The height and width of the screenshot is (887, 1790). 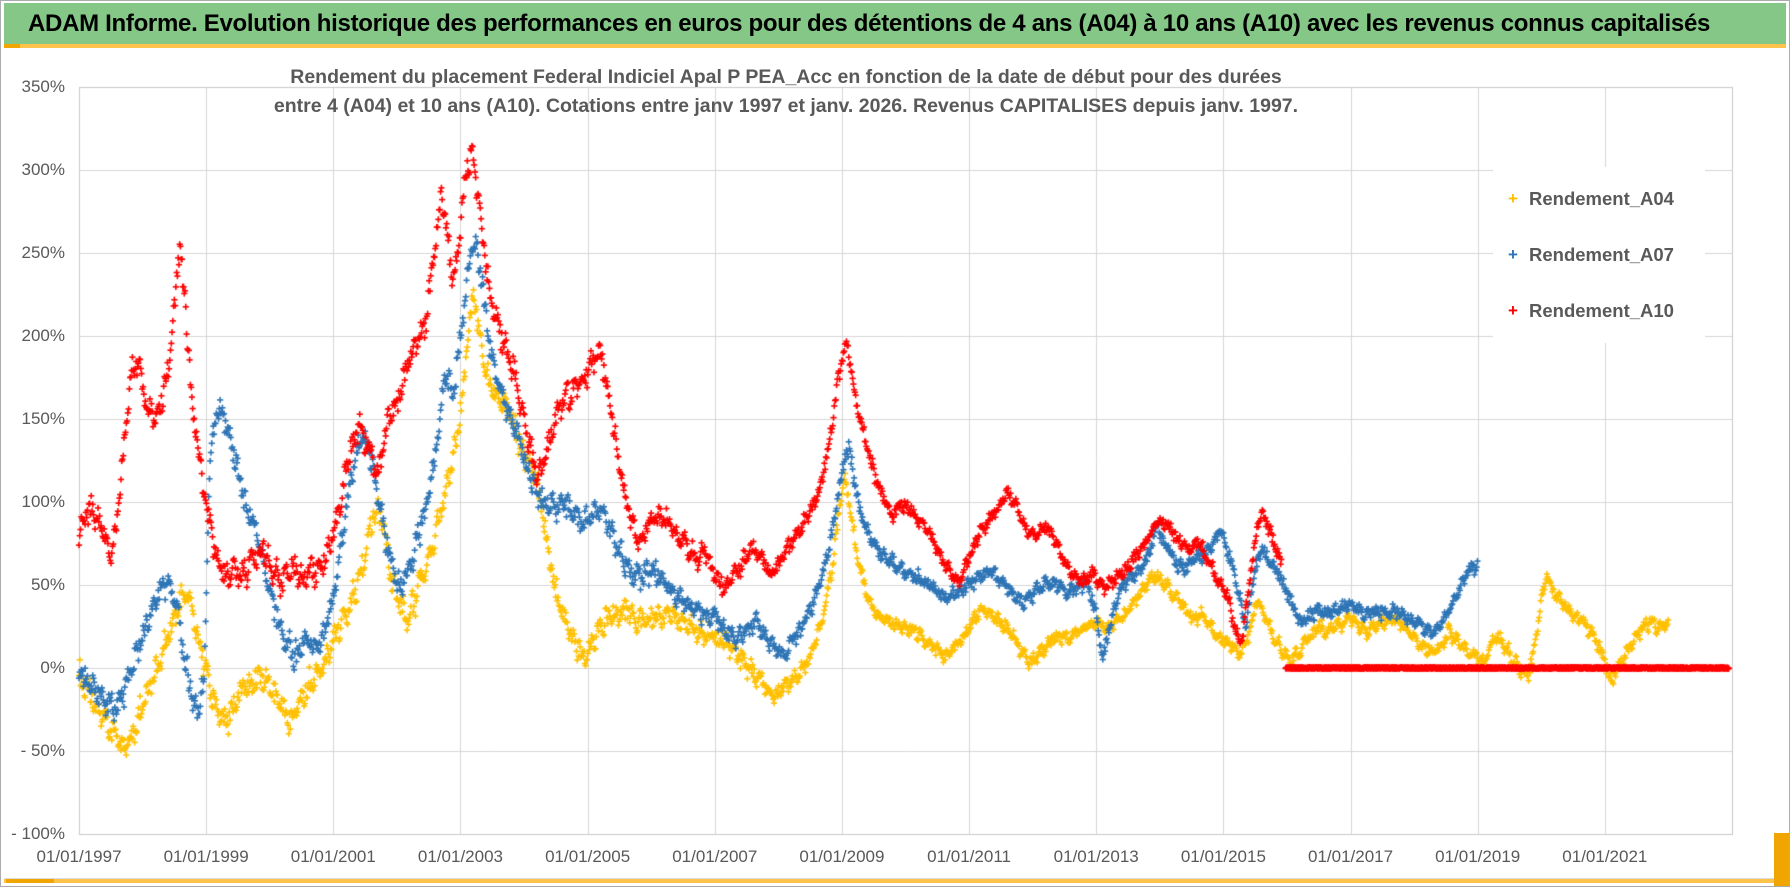 What do you see at coordinates (1601, 310) in the screenshot?
I see `legend-label: Rendement_A10` at bounding box center [1601, 310].